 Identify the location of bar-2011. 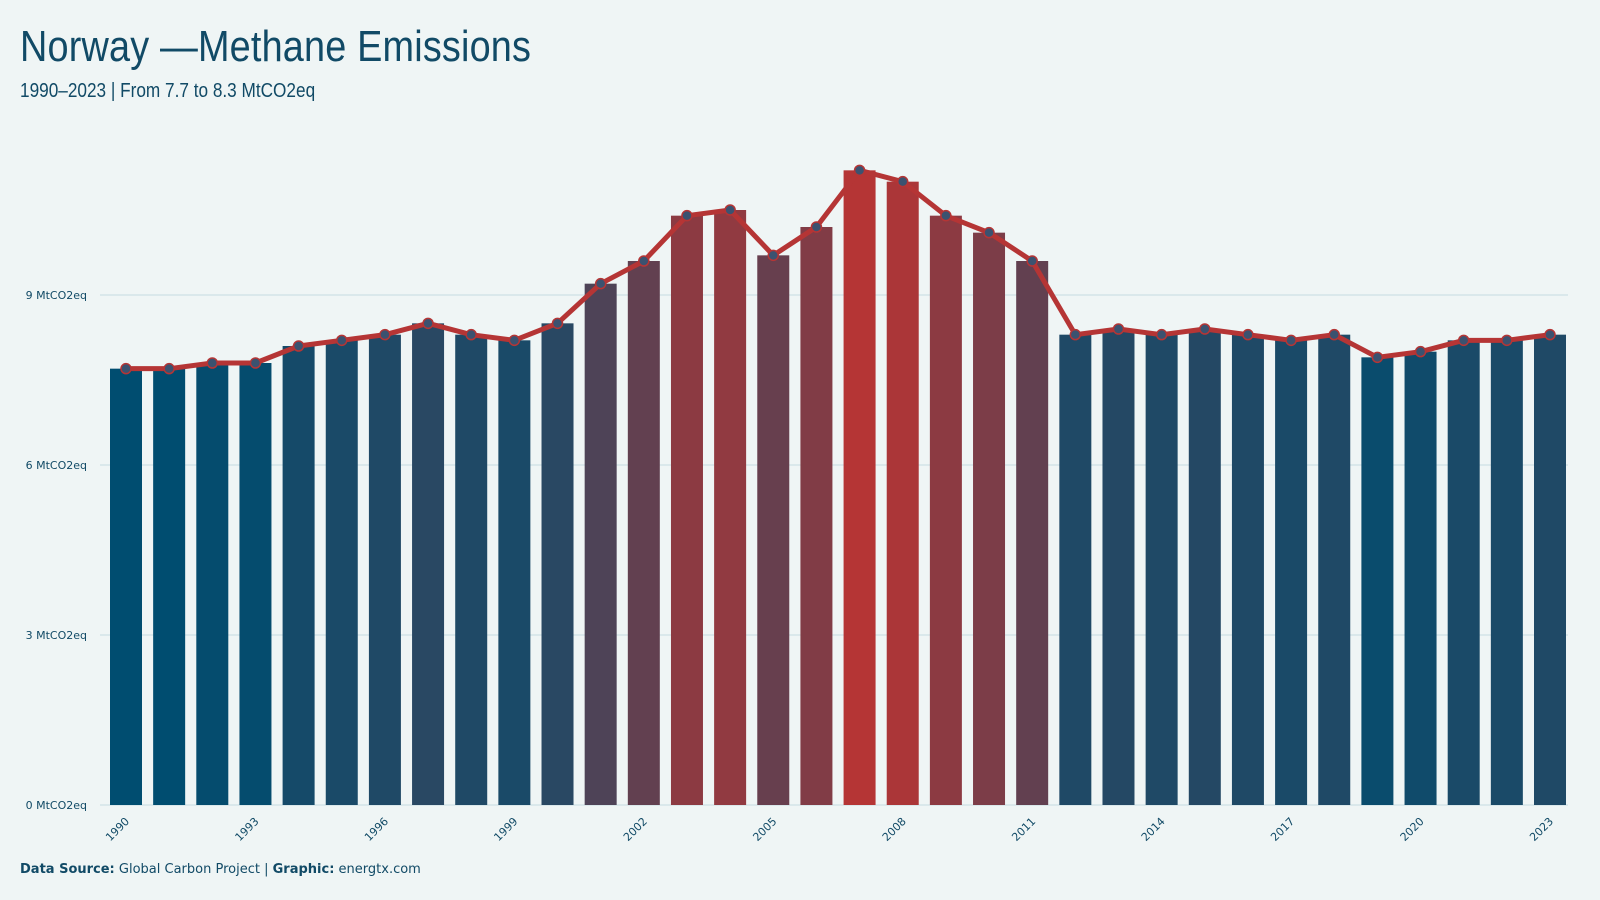
(1032, 533).